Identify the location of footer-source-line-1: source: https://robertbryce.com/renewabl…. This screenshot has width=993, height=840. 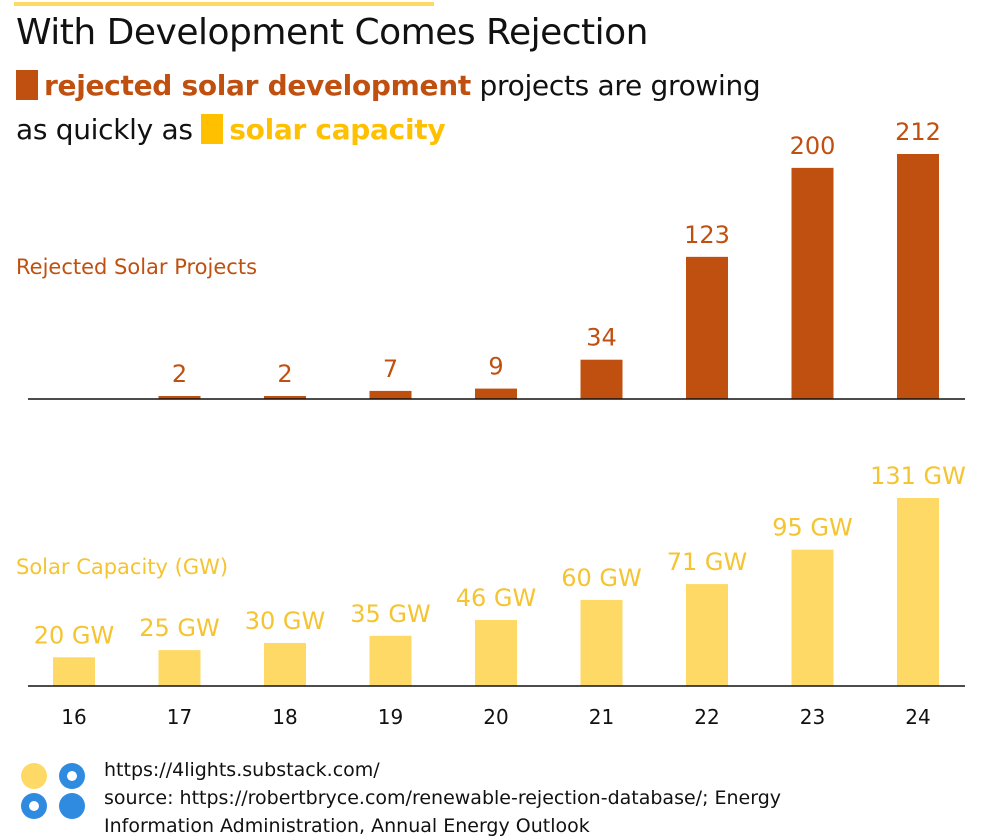
(443, 798).